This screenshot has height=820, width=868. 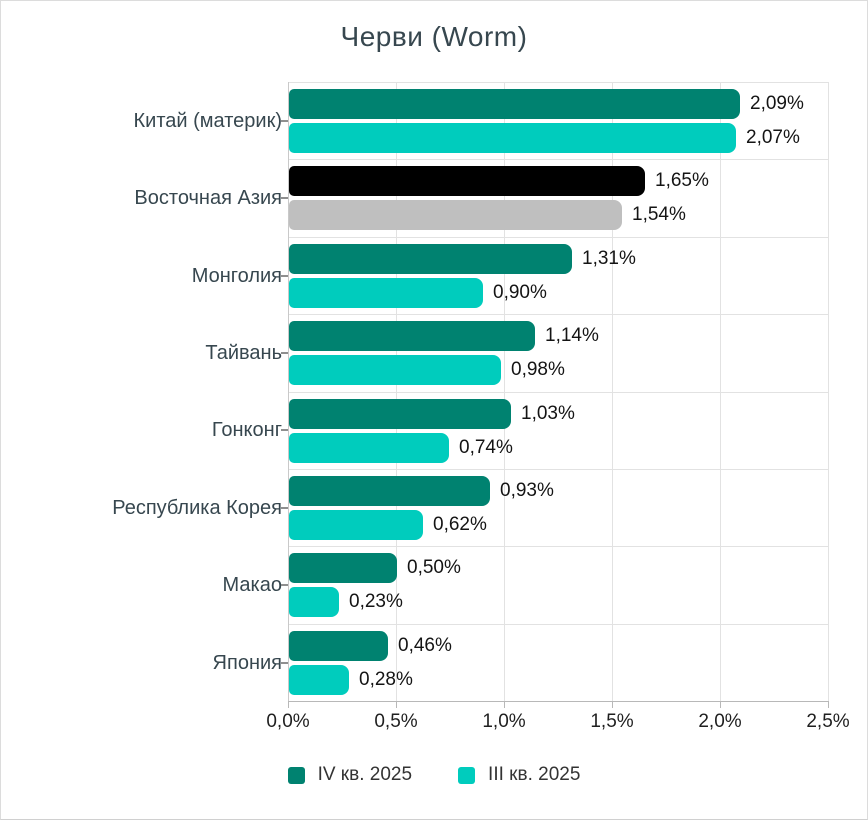 What do you see at coordinates (548, 413) in the screenshot?
I see `bar-value-label: 1,03%` at bounding box center [548, 413].